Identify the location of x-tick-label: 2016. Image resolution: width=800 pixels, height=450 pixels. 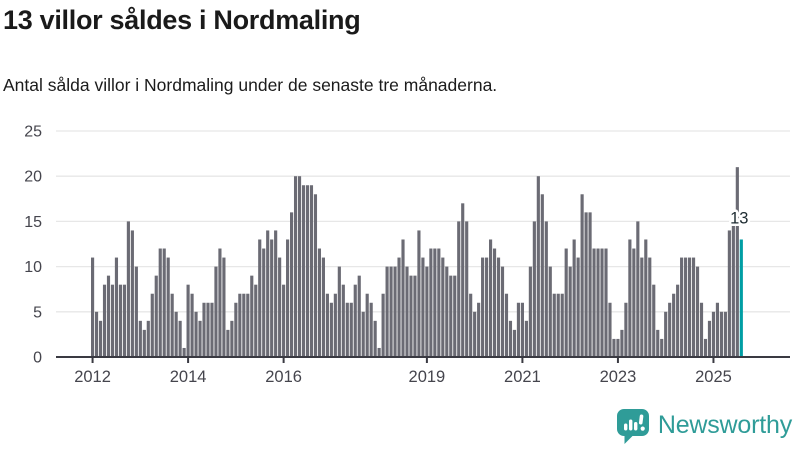
(283, 377).